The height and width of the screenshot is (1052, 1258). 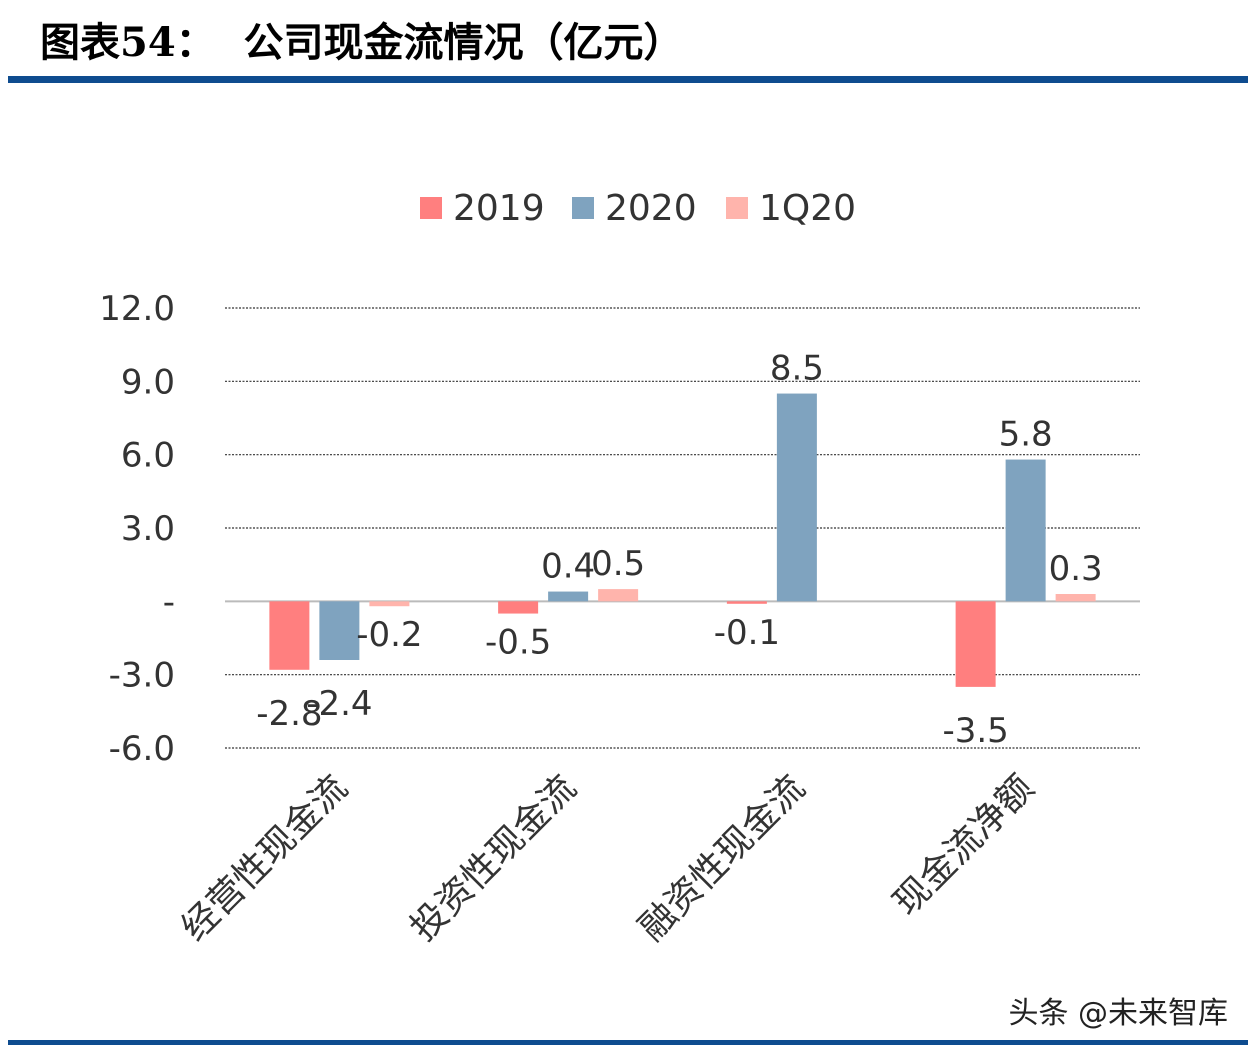 I want to click on data-label: -2.8, so click(x=289, y=714).